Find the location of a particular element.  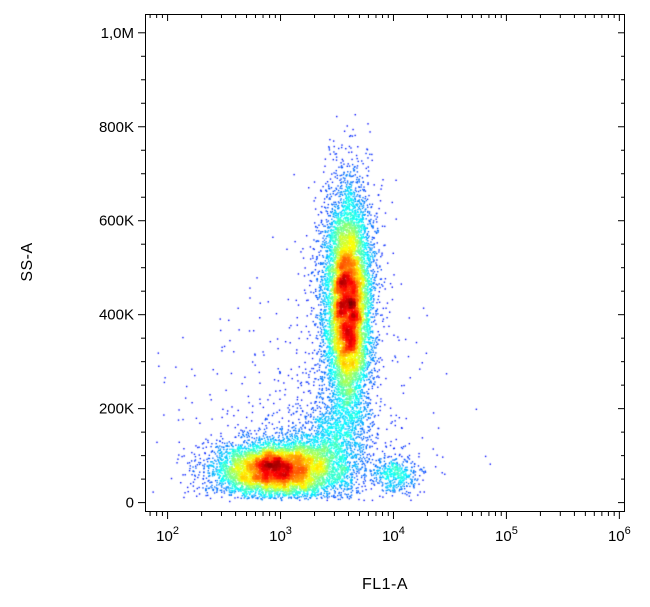

x-tick-label: 10² is located at coordinates (167, 535).